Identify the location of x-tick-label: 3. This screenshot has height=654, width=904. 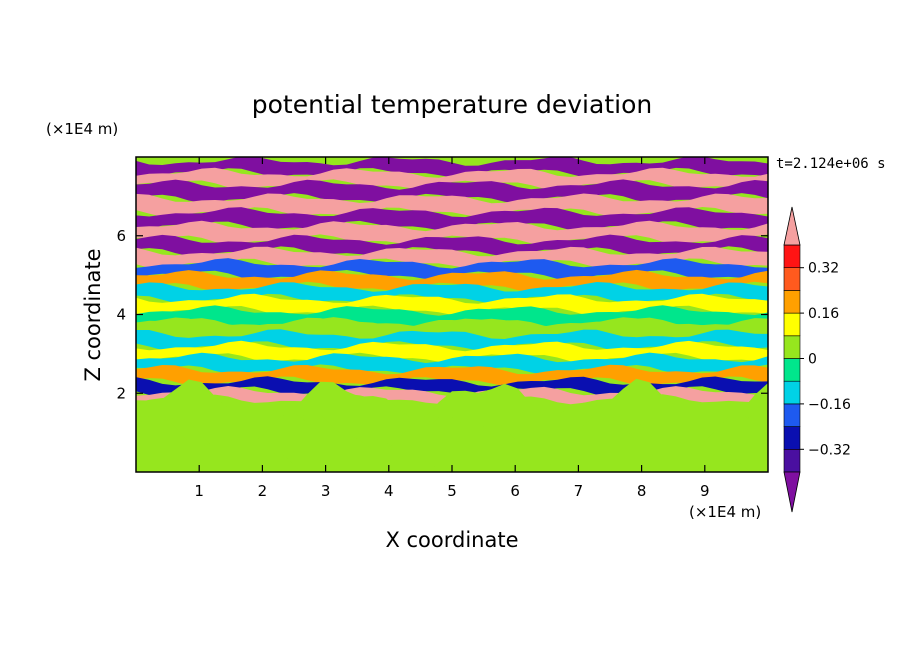
(326, 491).